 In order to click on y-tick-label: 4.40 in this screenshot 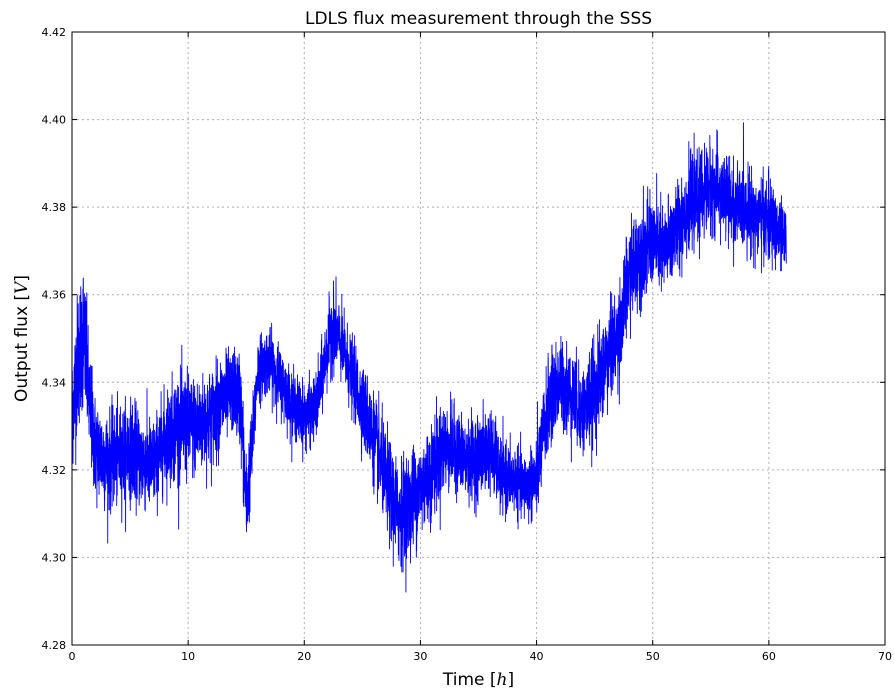, I will do `click(54, 120)`.